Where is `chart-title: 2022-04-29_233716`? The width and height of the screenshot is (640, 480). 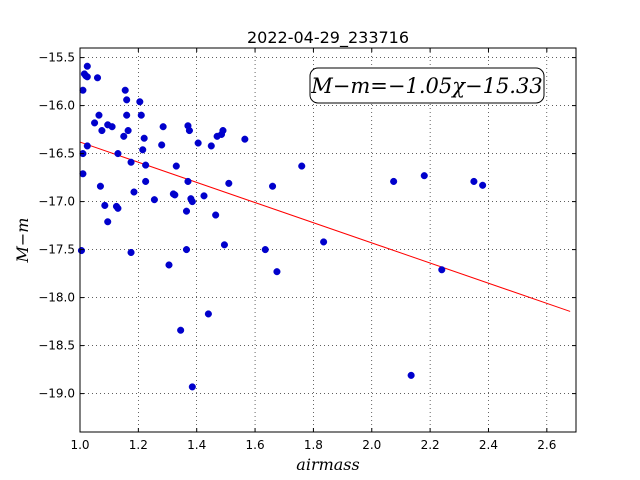
chart-title: 2022-04-29_233716 is located at coordinates (328, 38).